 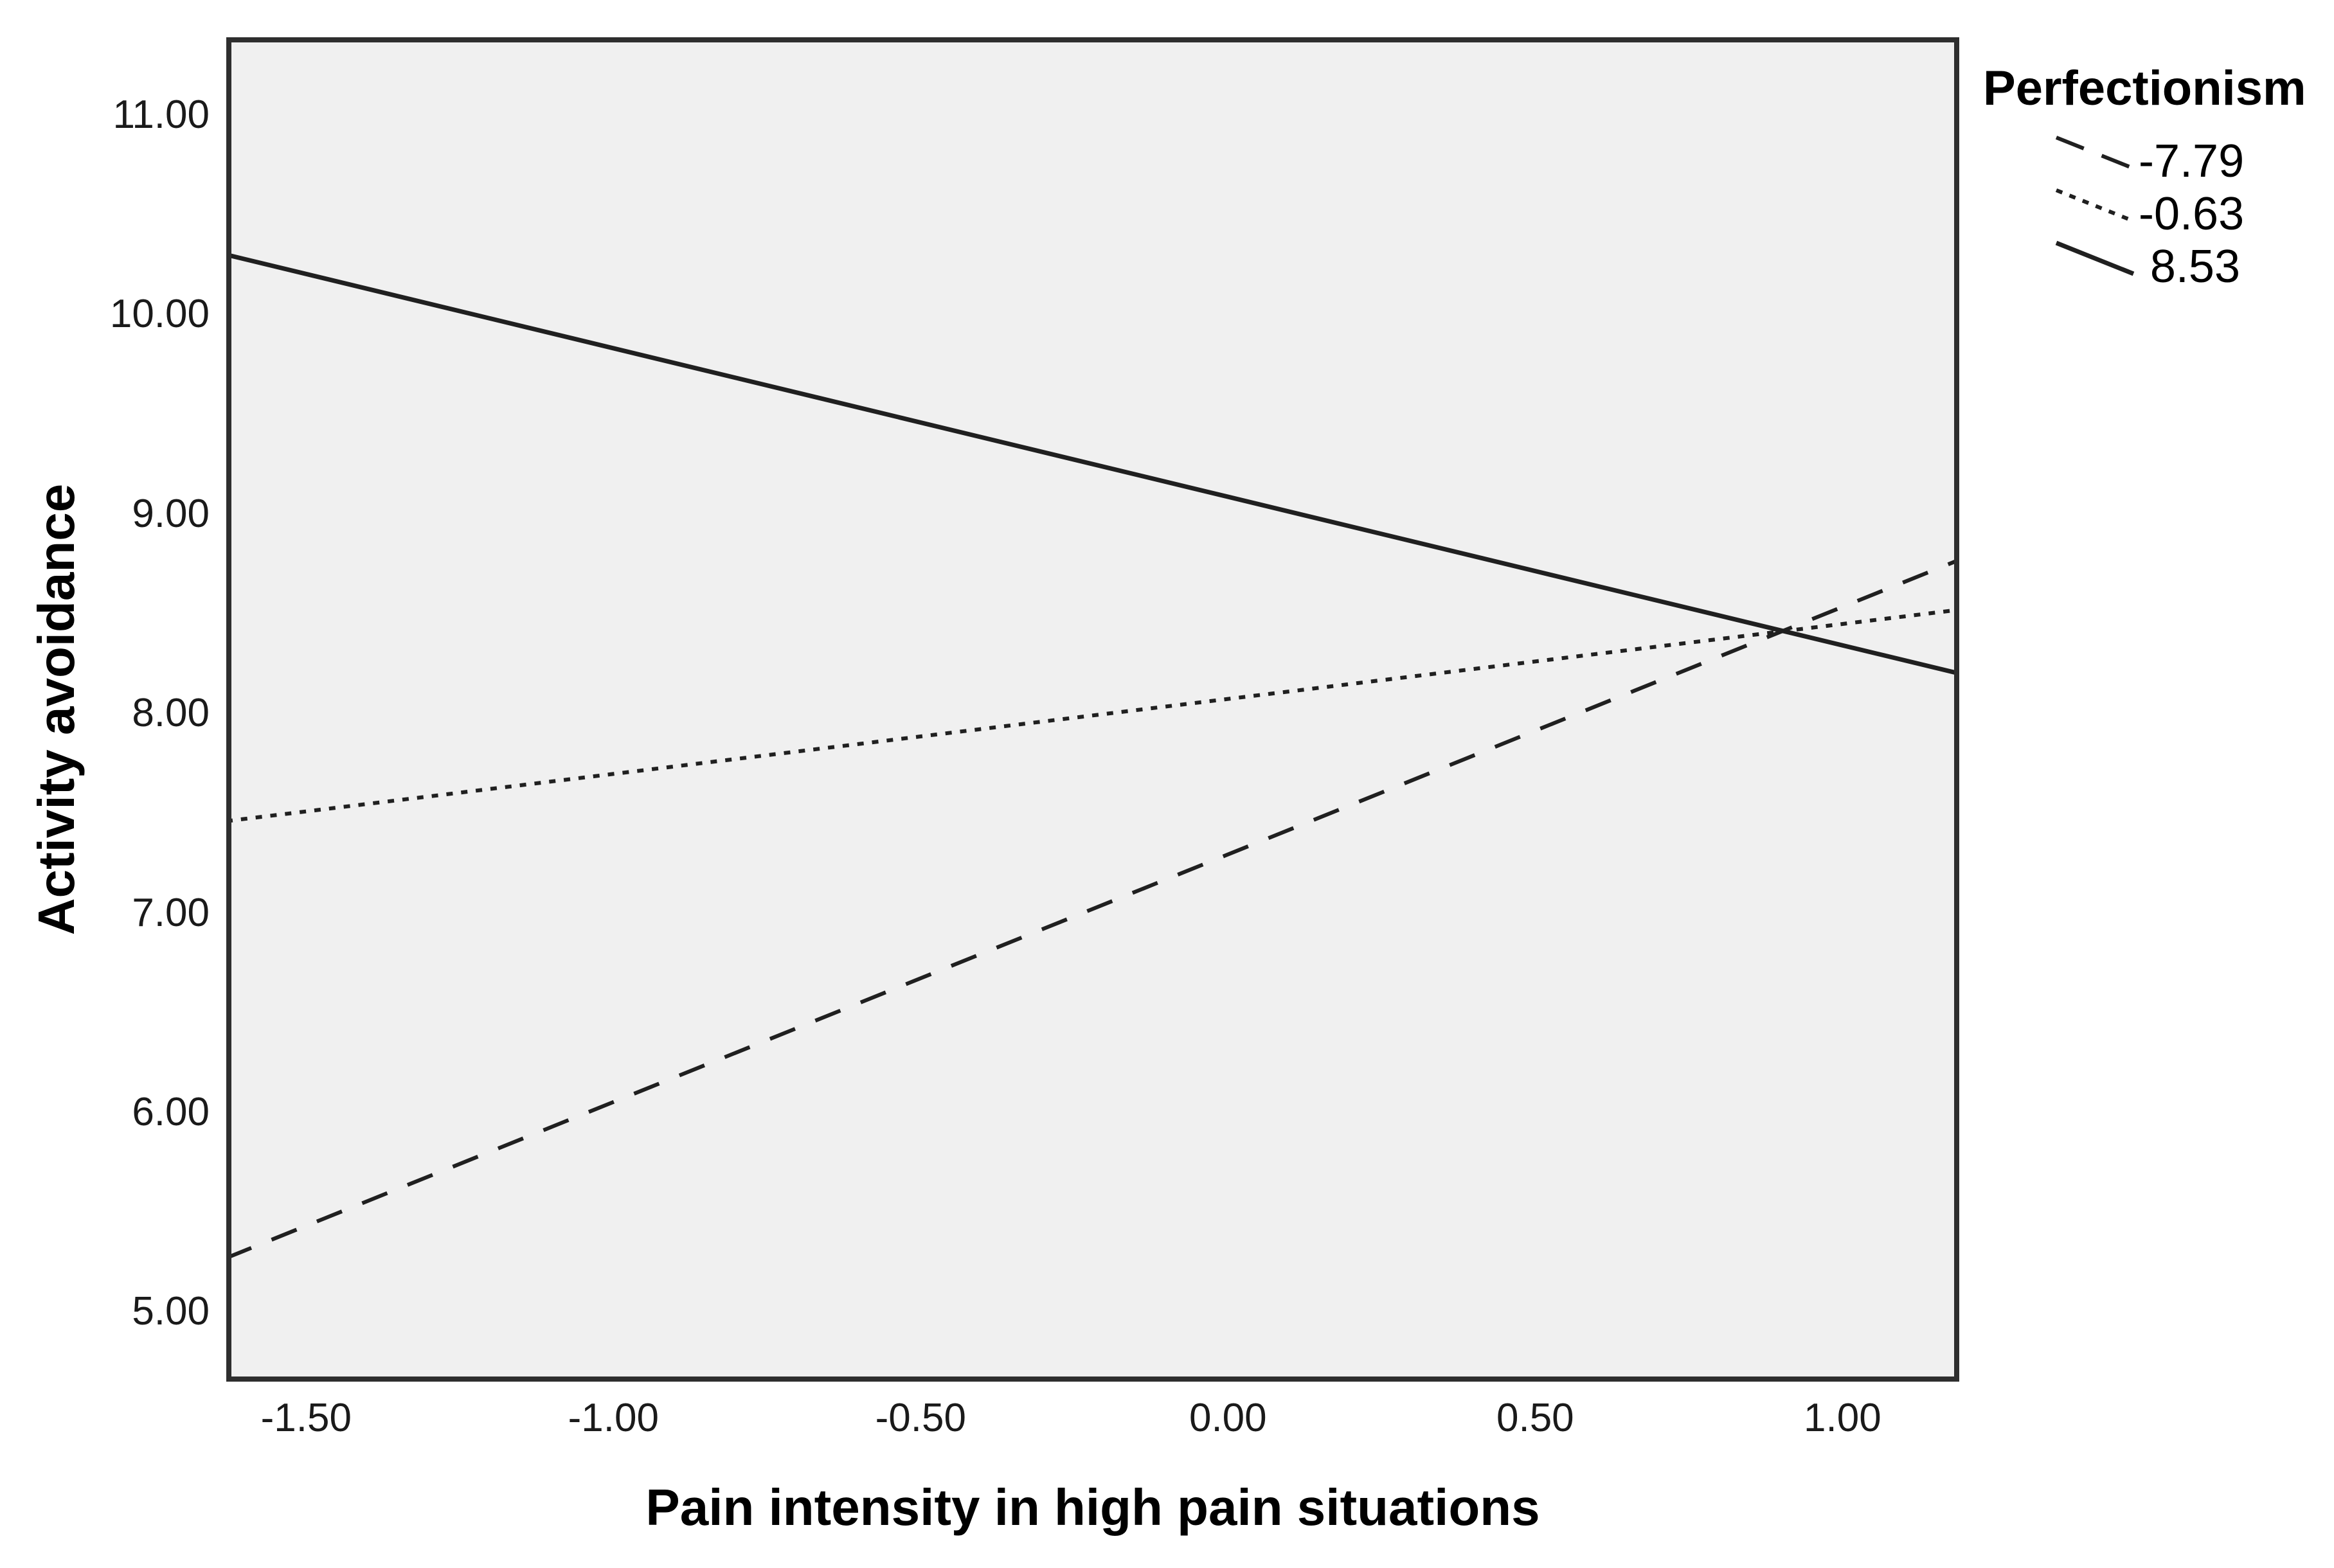 I want to click on legend-item-dashed: -7.79, so click(x=2114, y=158).